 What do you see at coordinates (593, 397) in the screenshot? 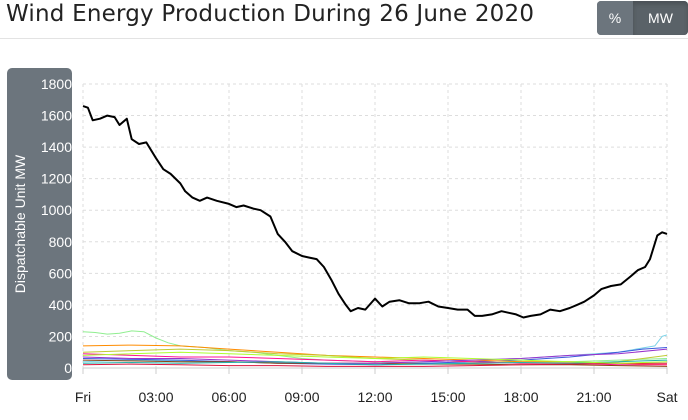
I see `x-tick-label: 21:00` at bounding box center [593, 397].